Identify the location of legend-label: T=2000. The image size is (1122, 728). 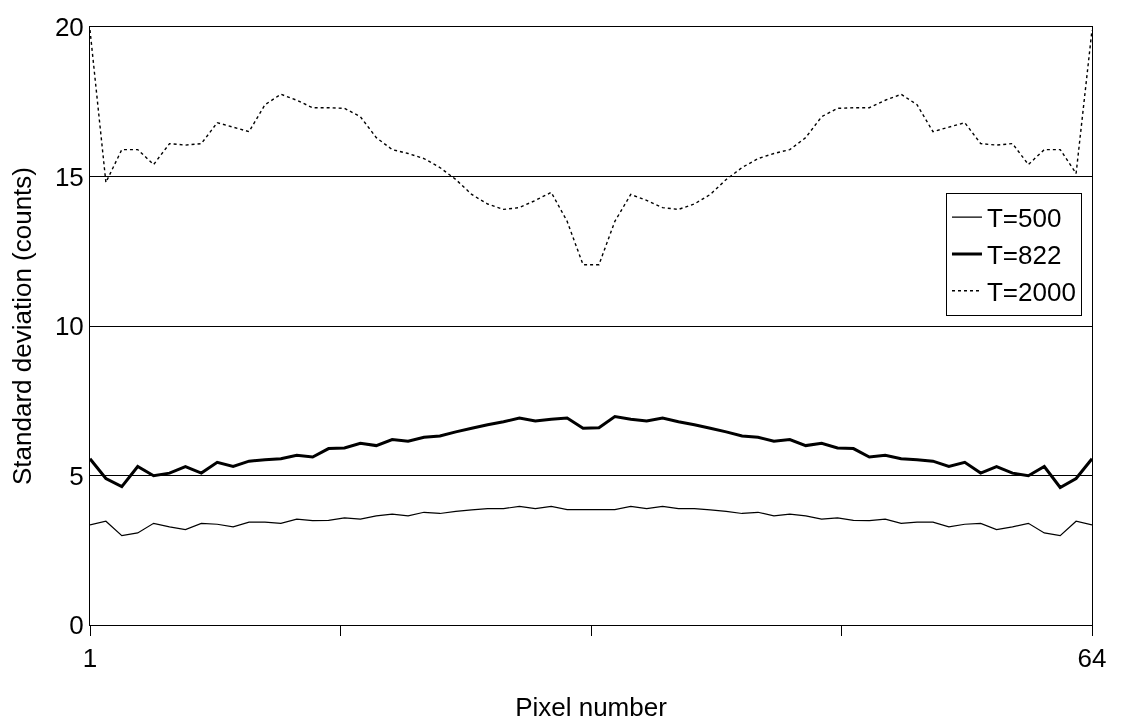
(1031, 291).